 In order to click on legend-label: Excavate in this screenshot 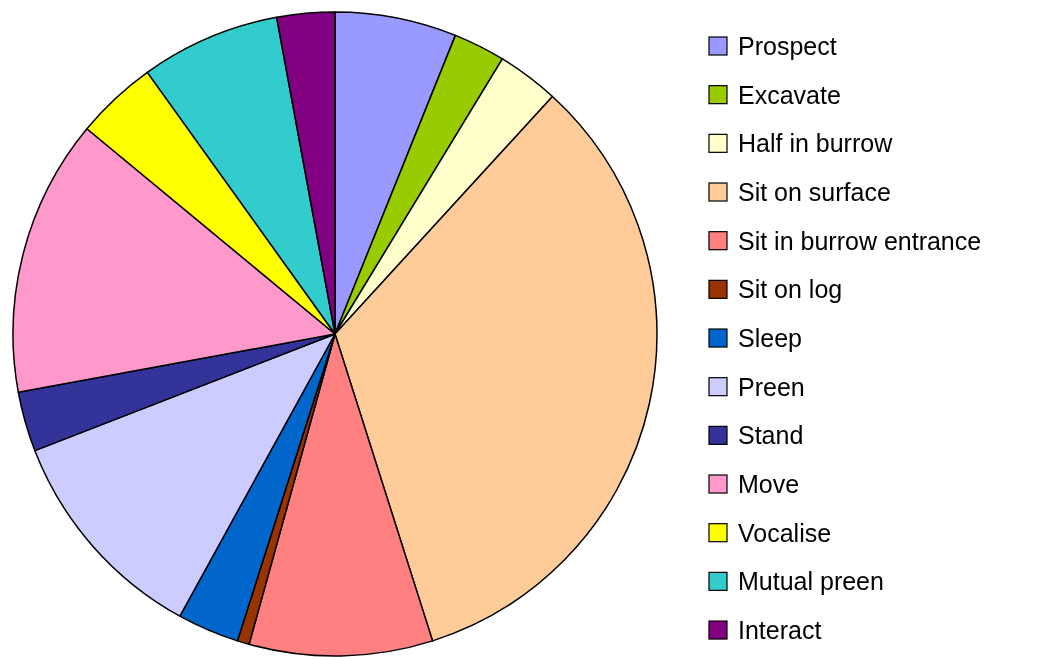, I will do `click(789, 94)`.